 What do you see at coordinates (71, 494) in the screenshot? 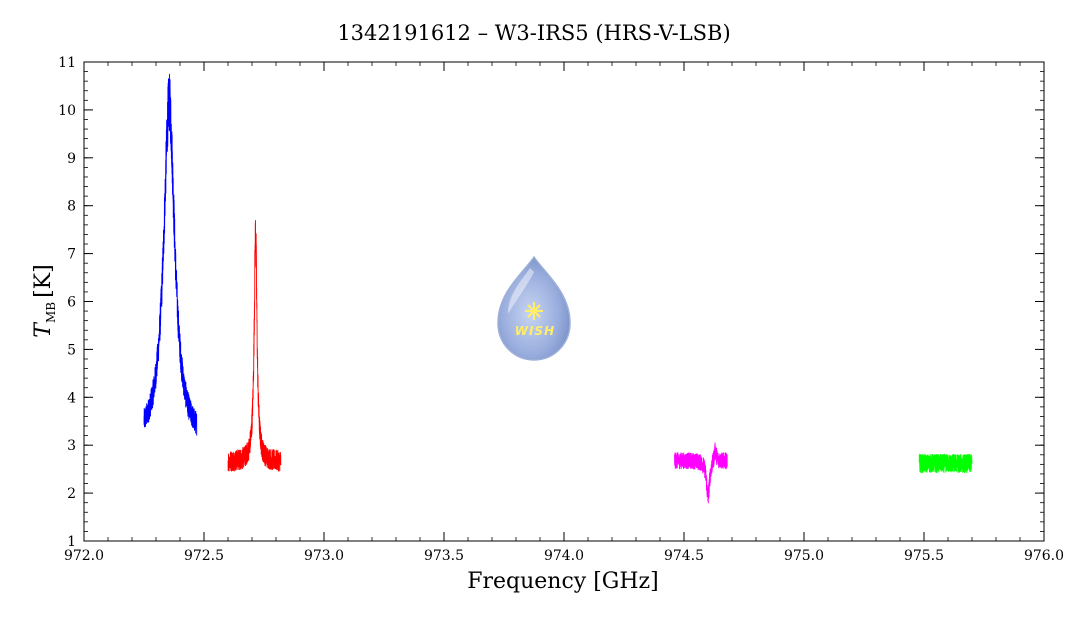
I see `y-tick-label: 2` at bounding box center [71, 494].